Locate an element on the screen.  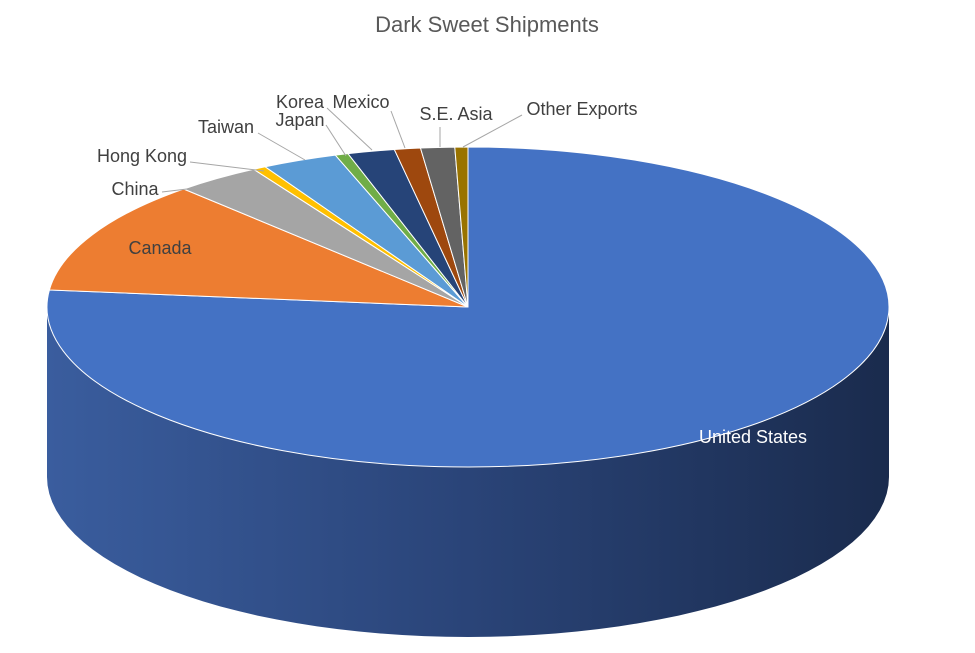
data-label: China is located at coordinates (135, 189).